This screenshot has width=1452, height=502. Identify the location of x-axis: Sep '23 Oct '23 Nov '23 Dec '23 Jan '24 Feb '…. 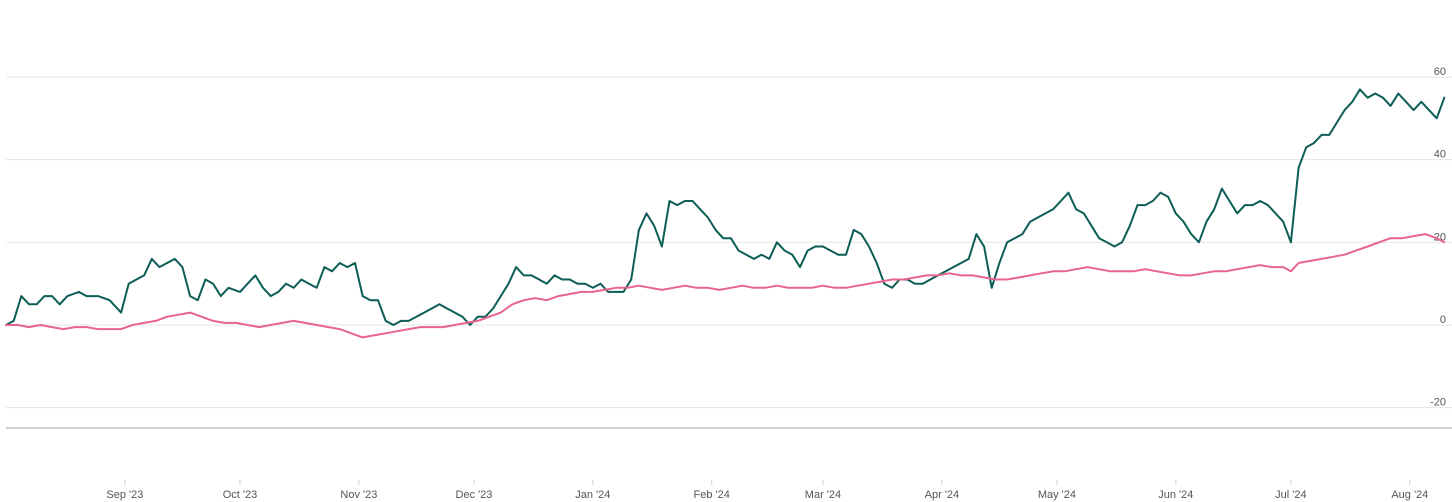
(767, 490).